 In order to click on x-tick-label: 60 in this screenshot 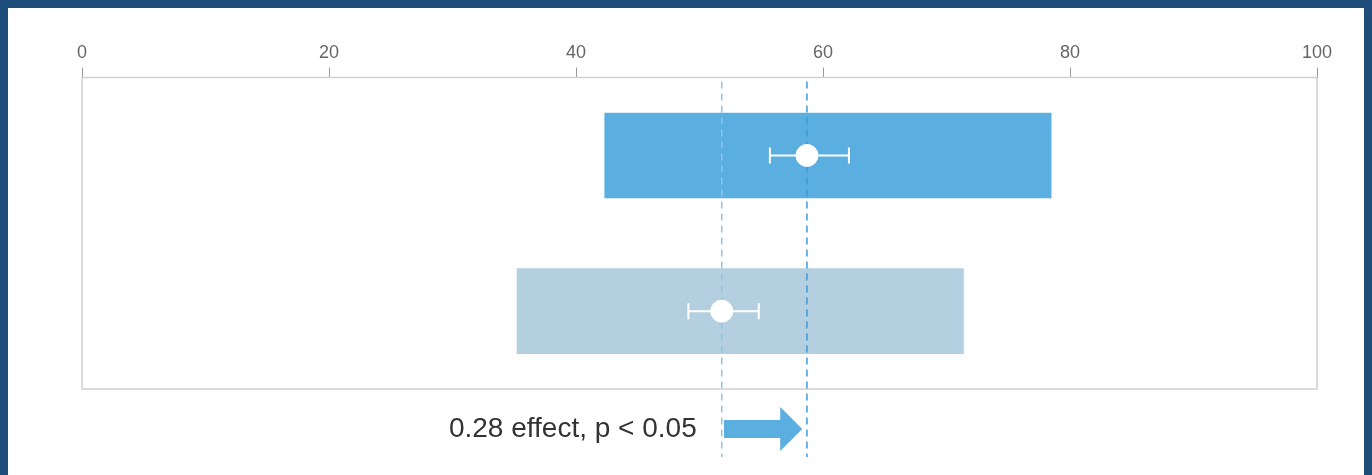, I will do `click(823, 51)`.